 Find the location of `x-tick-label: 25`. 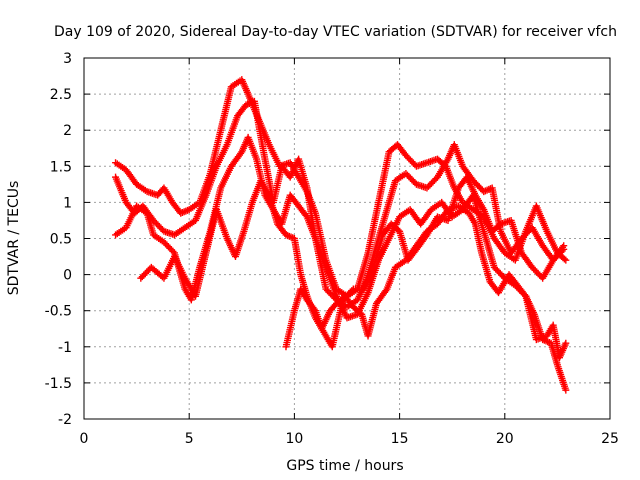

x-tick-label: 25 is located at coordinates (610, 439).